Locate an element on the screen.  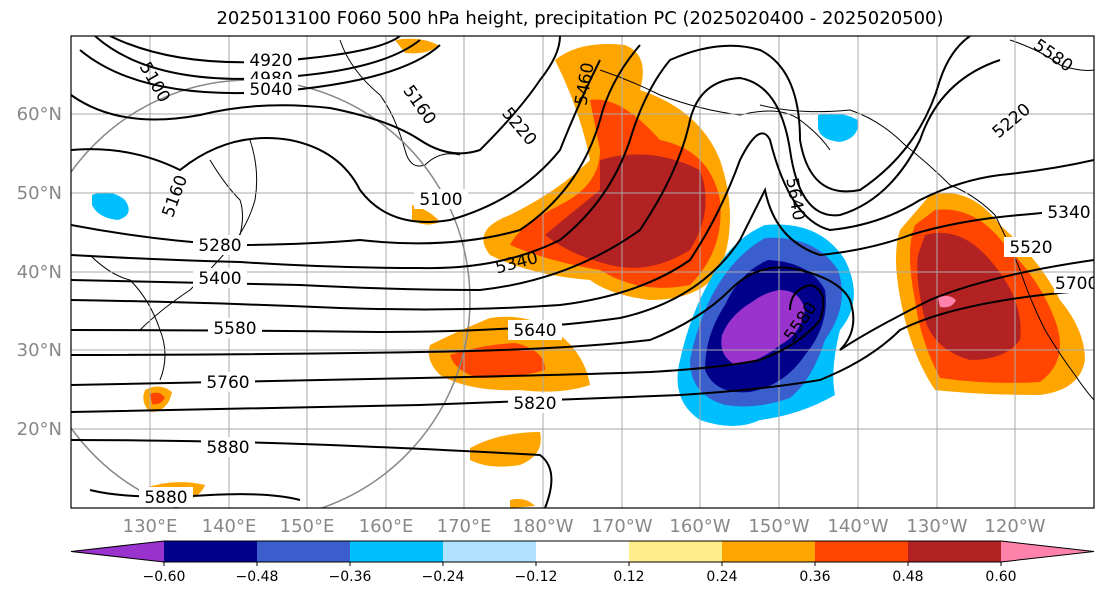
lat-label: 40°N is located at coordinates (39, 272).